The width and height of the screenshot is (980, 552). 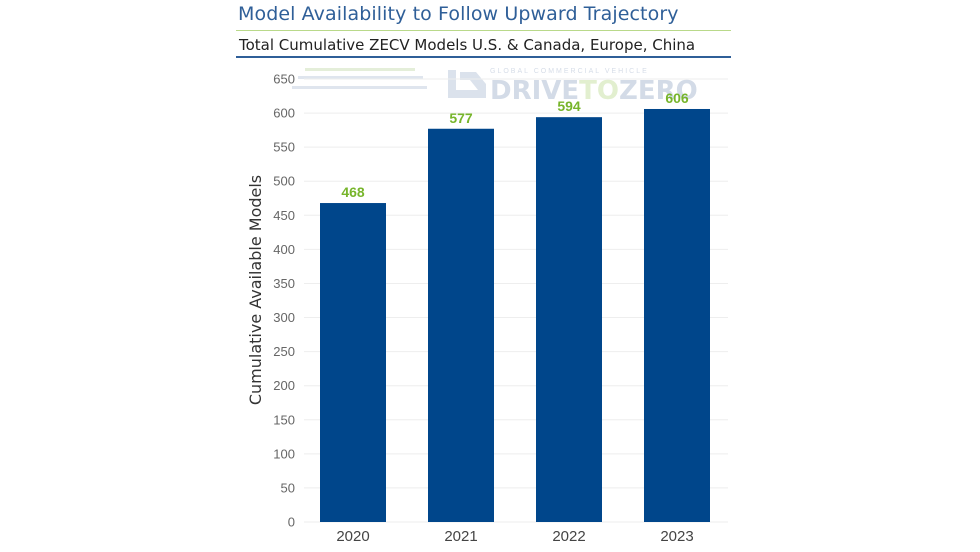 What do you see at coordinates (284, 351) in the screenshot?
I see `y-tick-label: 250` at bounding box center [284, 351].